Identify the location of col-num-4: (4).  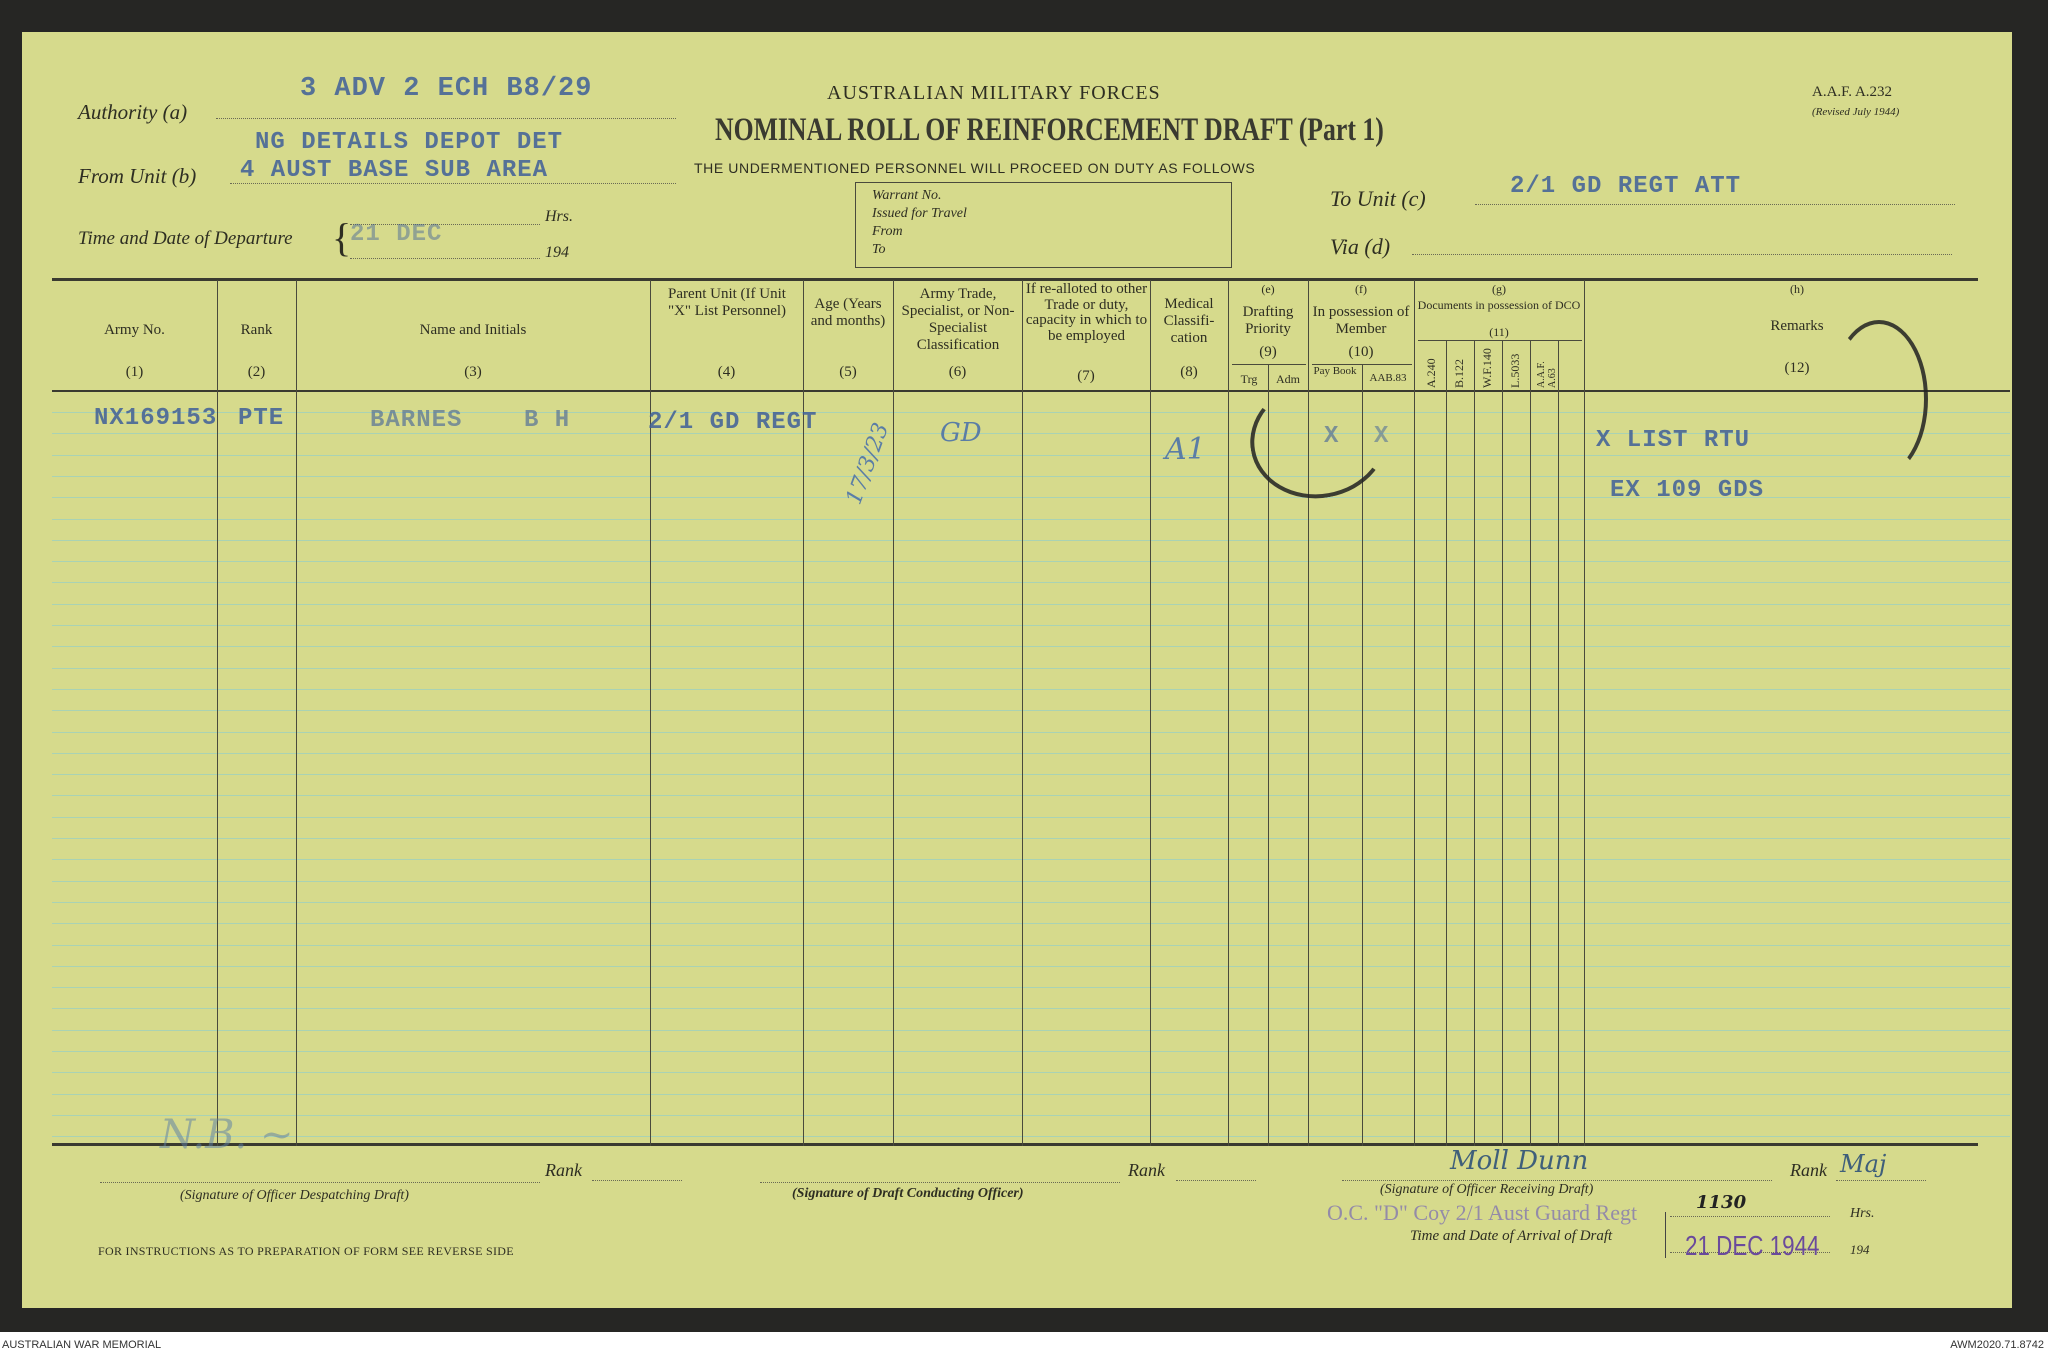
(726, 372).